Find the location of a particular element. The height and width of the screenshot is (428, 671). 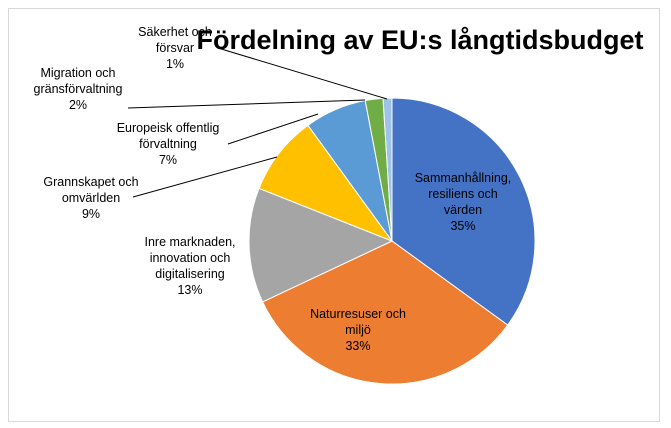

slice-label-line: gränsförvaltning is located at coordinates (78, 89).